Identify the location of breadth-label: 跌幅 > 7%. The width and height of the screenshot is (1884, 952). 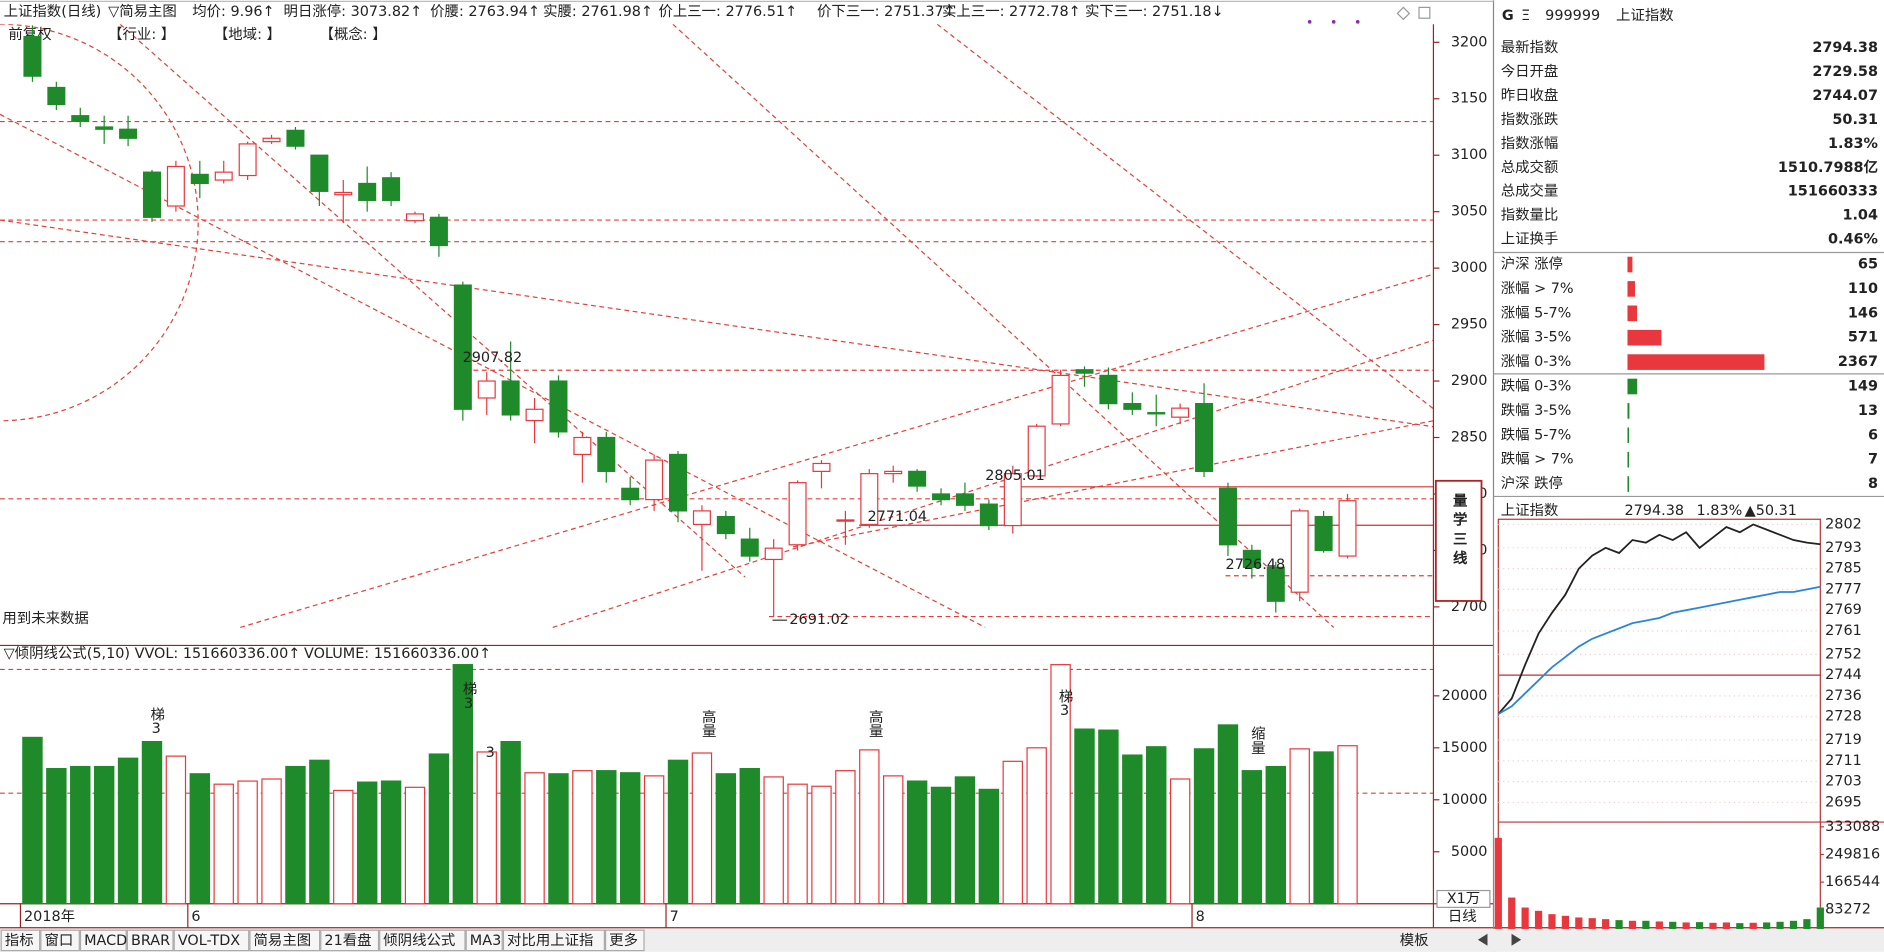
(1537, 459).